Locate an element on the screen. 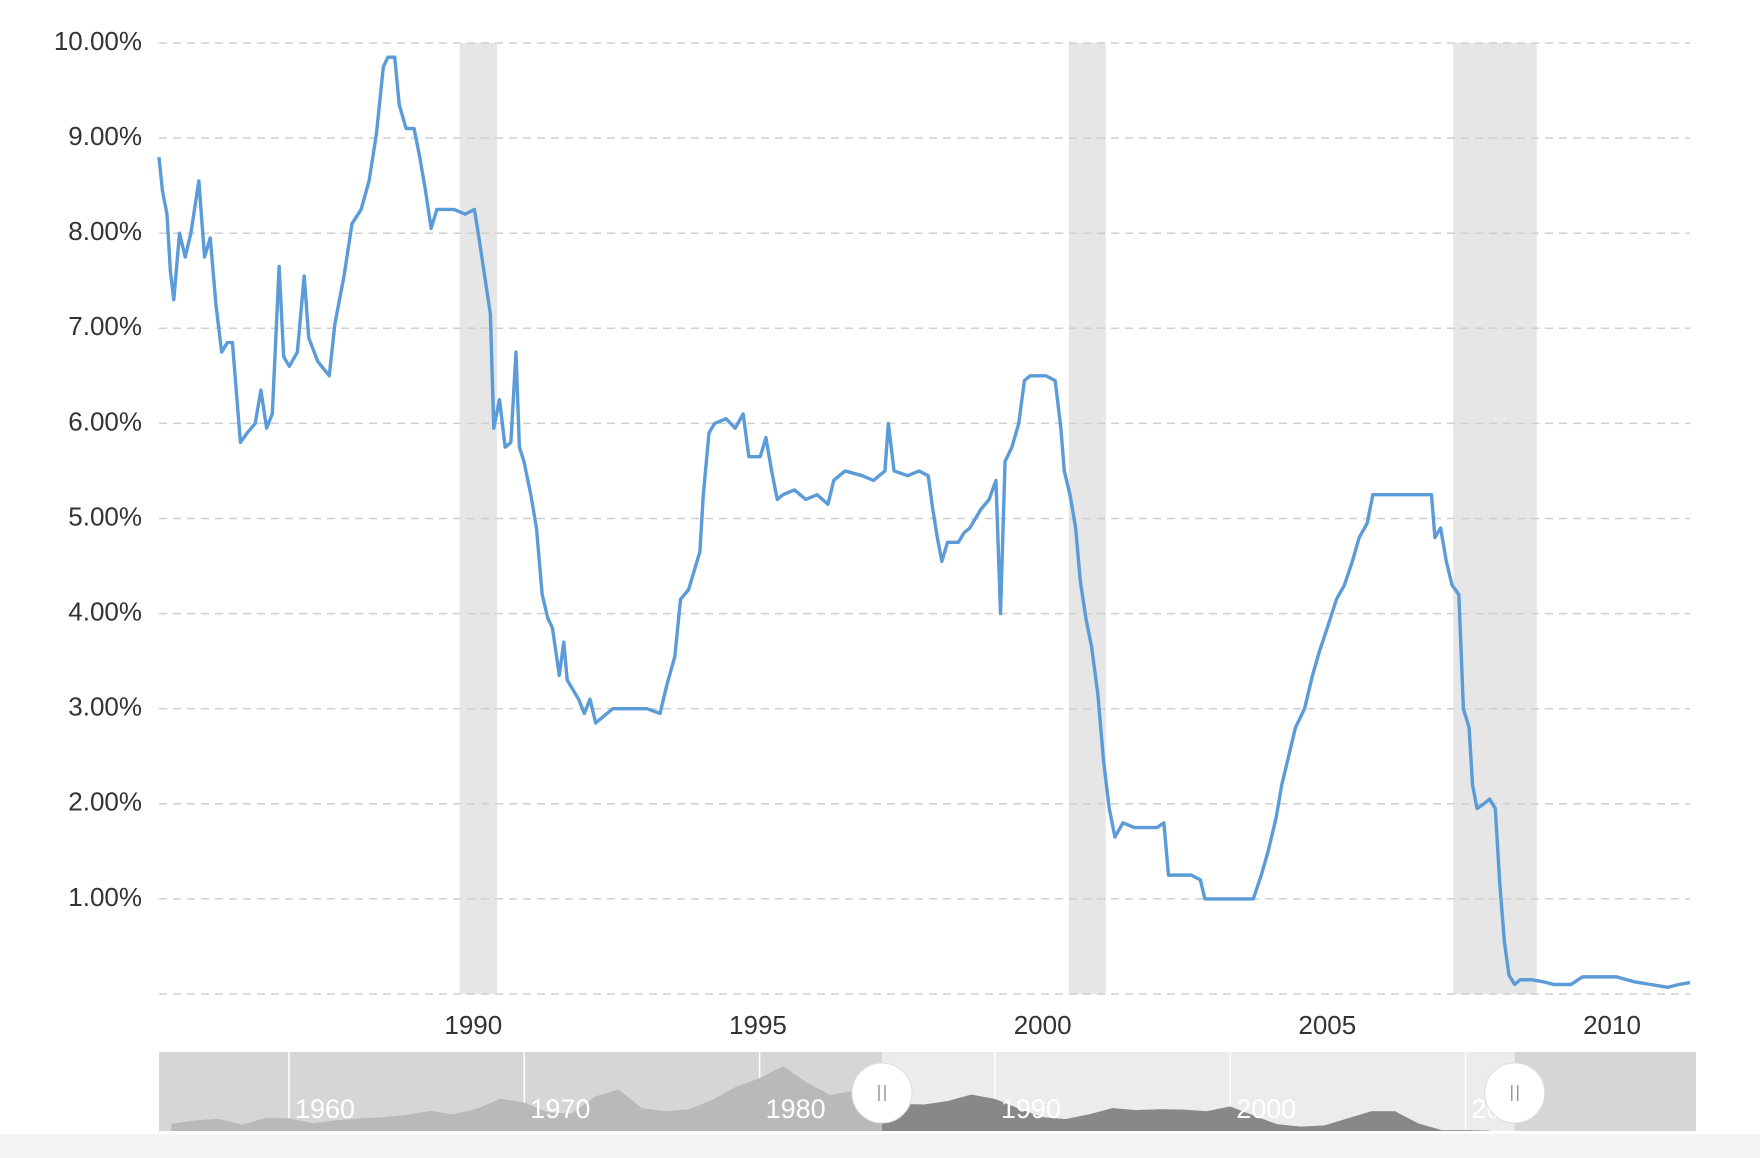 The height and width of the screenshot is (1158, 1760). y-tick-label: 7.00% is located at coordinates (105, 326).